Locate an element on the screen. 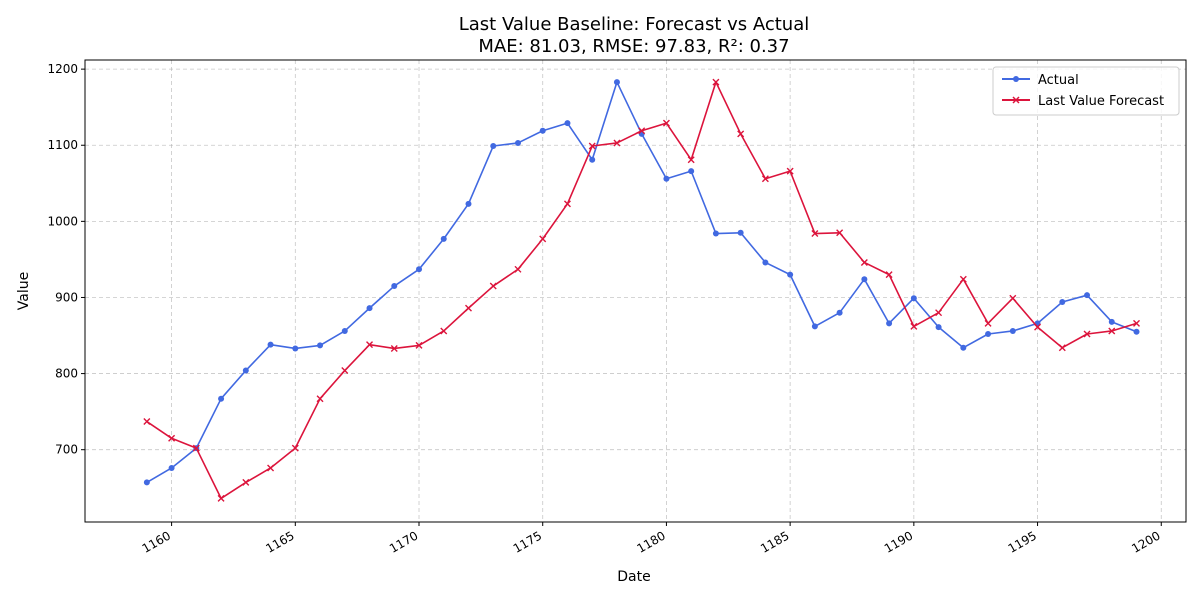 This screenshot has height=600, width=1200. x-tick-label: 1180 is located at coordinates (650, 541).